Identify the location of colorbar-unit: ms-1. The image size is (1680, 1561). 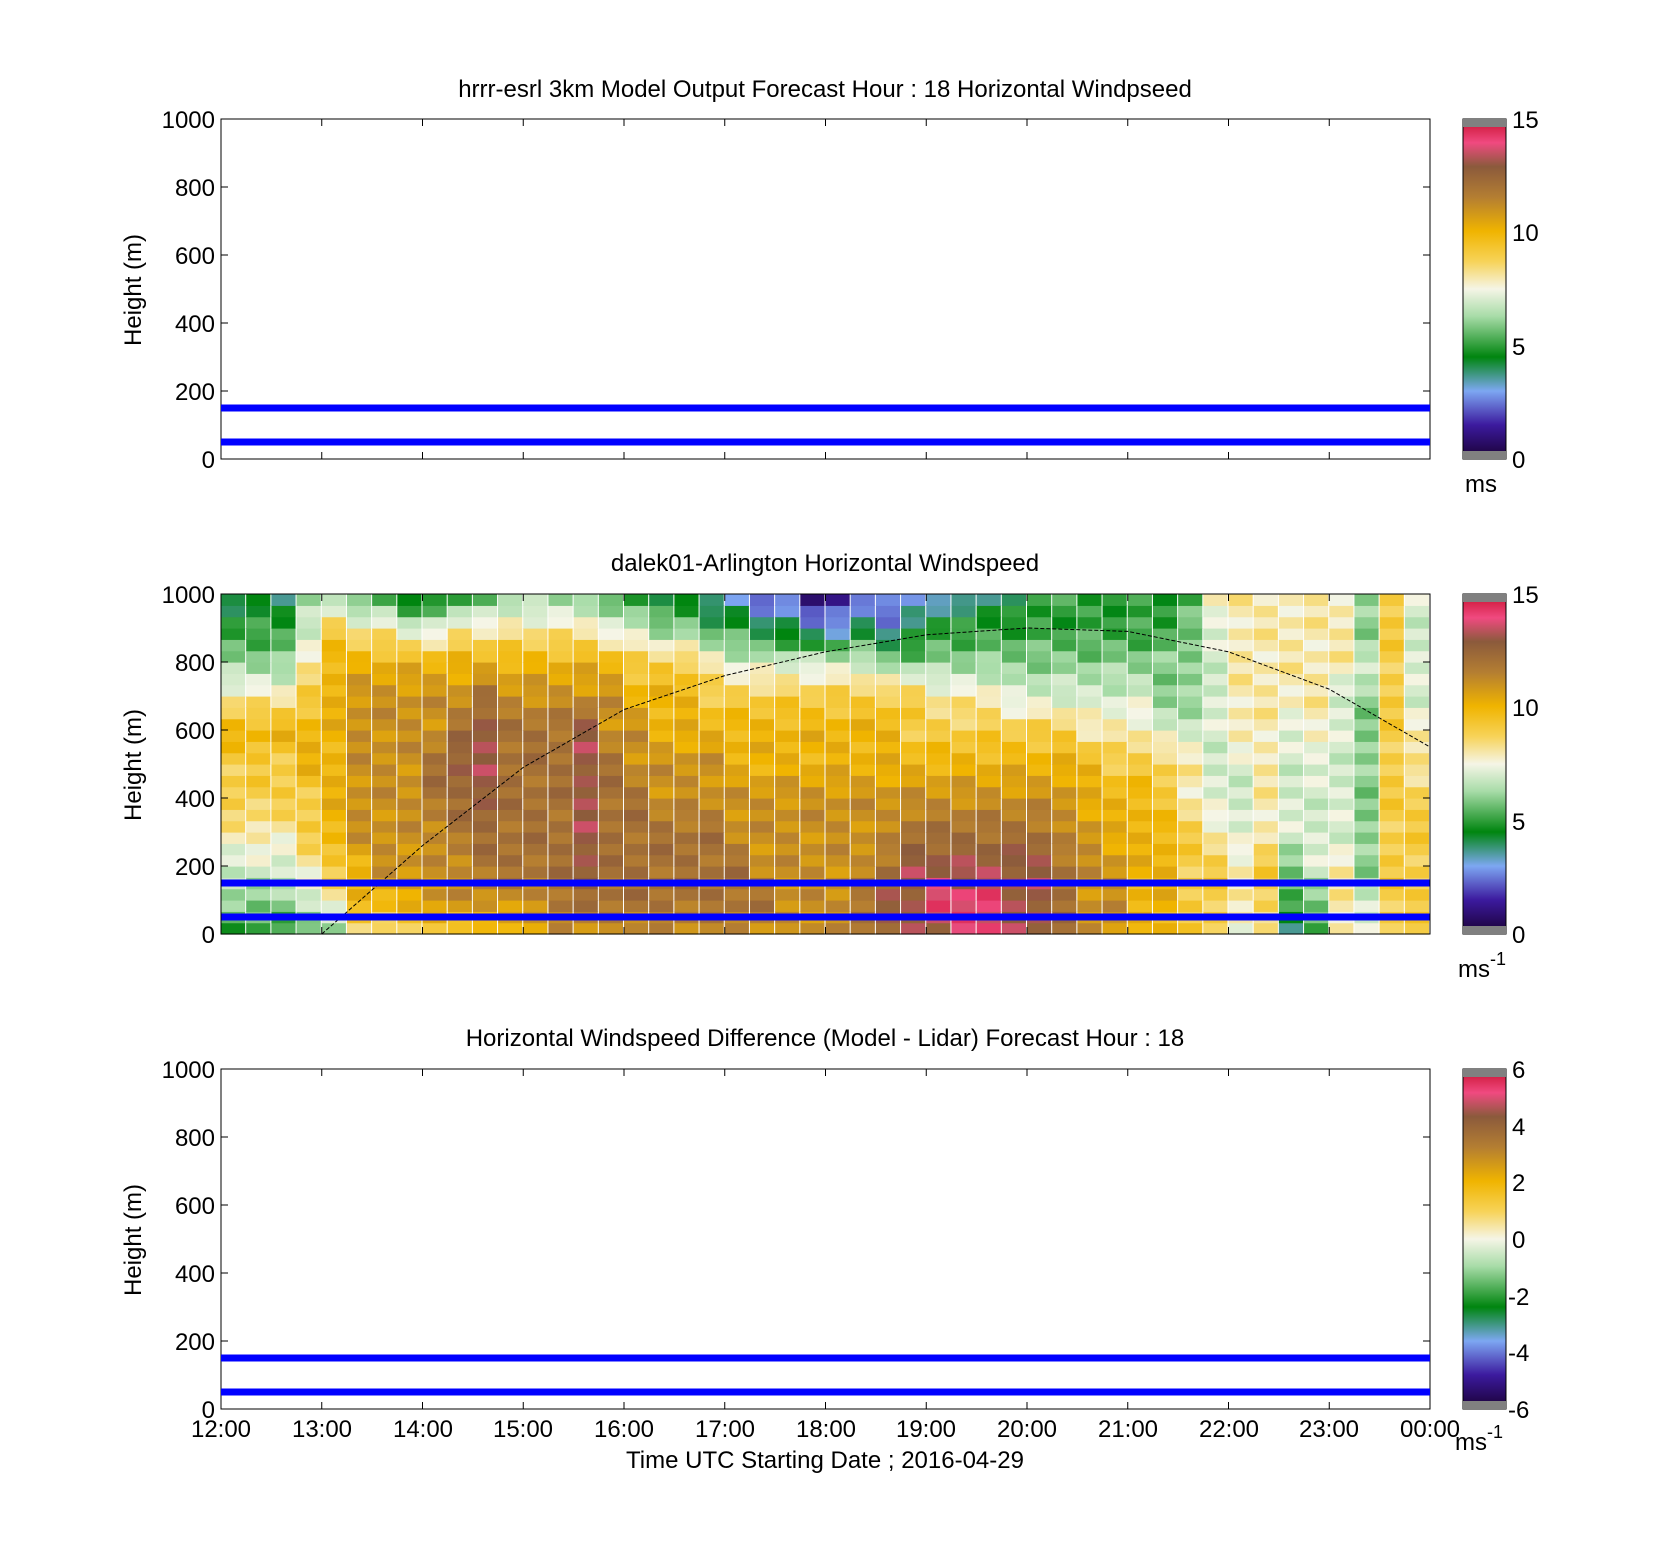
(1479, 1439).